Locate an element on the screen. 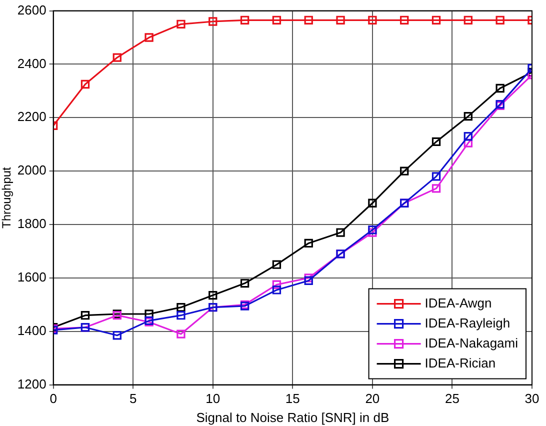 Image resolution: width=546 pixels, height=426 pixels. x-tick-label: 5 is located at coordinates (133, 398).